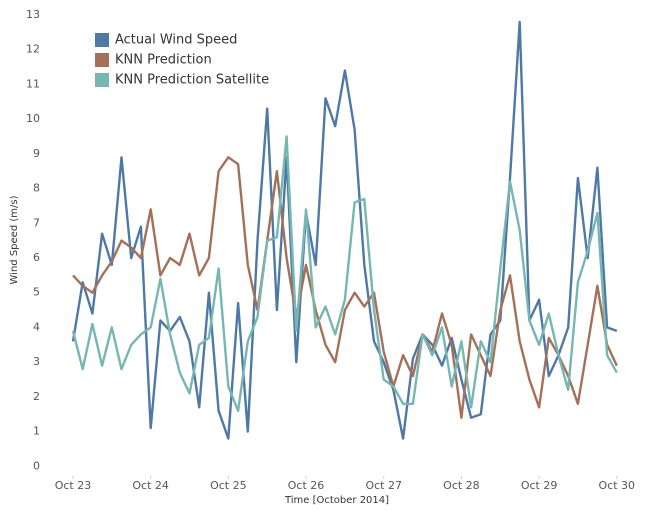  What do you see at coordinates (163, 60) in the screenshot?
I see `legend-label: KNN Prediction` at bounding box center [163, 60].